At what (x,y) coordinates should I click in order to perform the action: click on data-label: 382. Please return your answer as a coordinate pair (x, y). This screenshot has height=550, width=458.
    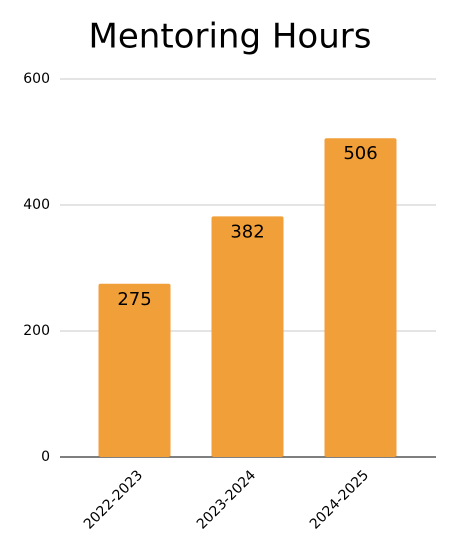
    Looking at the image, I should click on (247, 231).